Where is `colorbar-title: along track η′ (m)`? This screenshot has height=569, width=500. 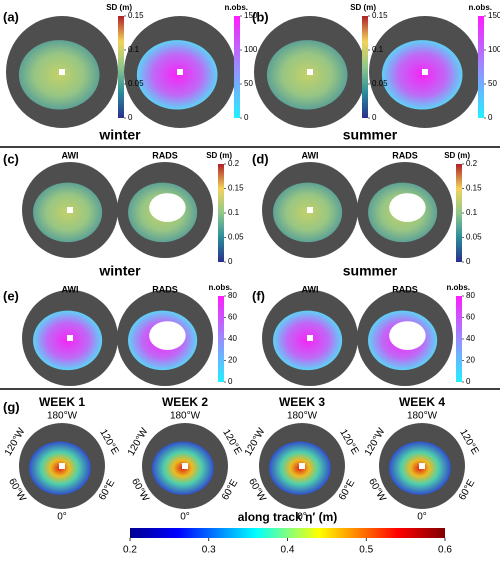
colorbar-title: along track η′ (m) is located at coordinates (288, 517).